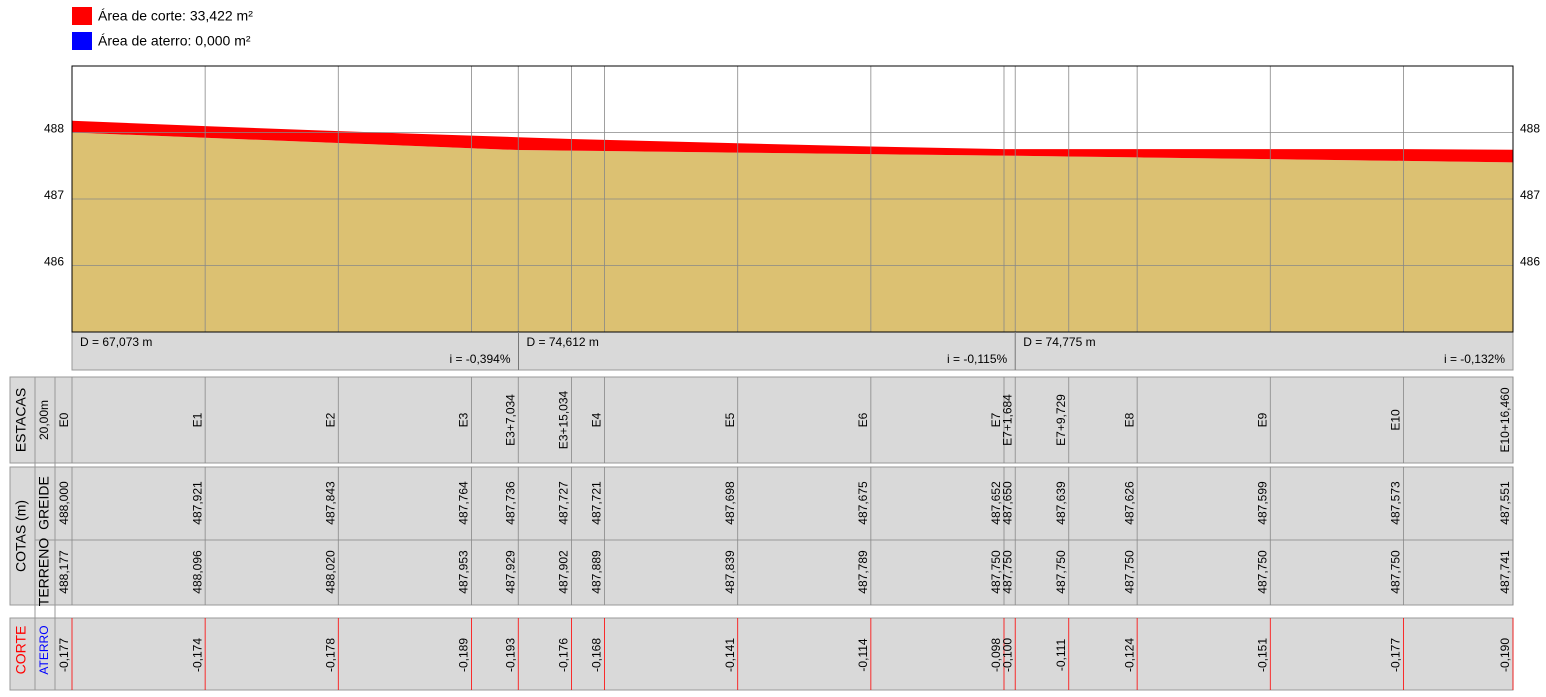 The height and width of the screenshot is (697, 1546). I want to click on header: 20,00m, so click(44, 420).